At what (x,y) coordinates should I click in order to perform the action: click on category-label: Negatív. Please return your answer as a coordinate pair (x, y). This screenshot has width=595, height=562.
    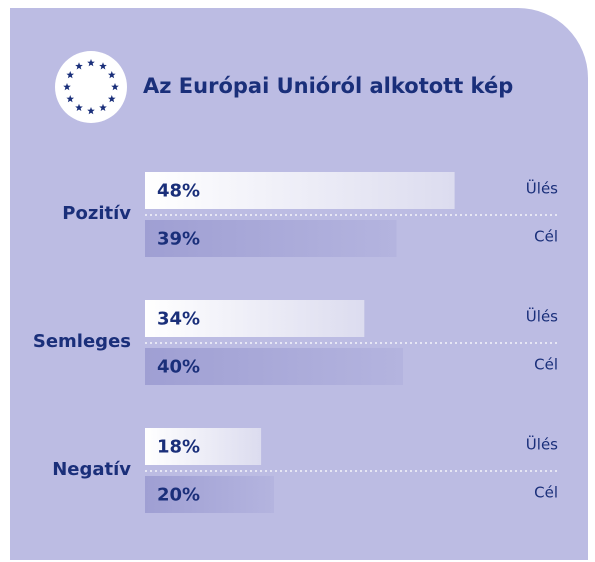
    Looking at the image, I should click on (91, 469).